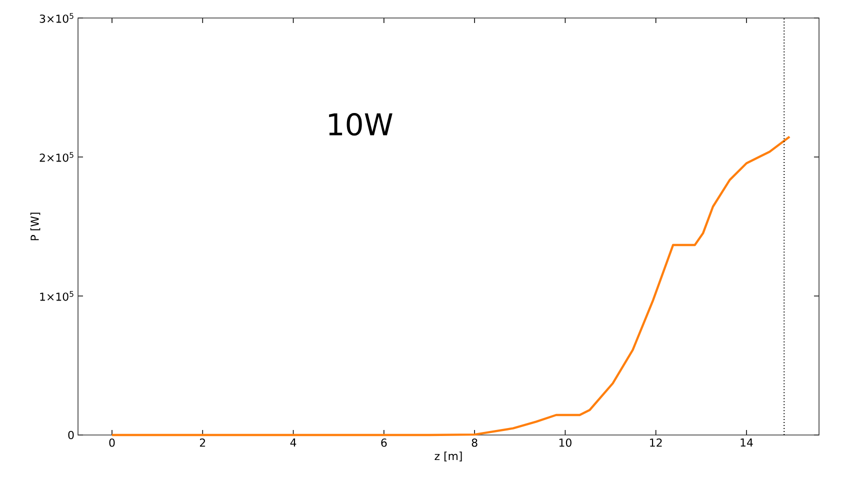 The width and height of the screenshot is (856, 478). I want to click on y-axis-title: P [W], so click(35, 226).